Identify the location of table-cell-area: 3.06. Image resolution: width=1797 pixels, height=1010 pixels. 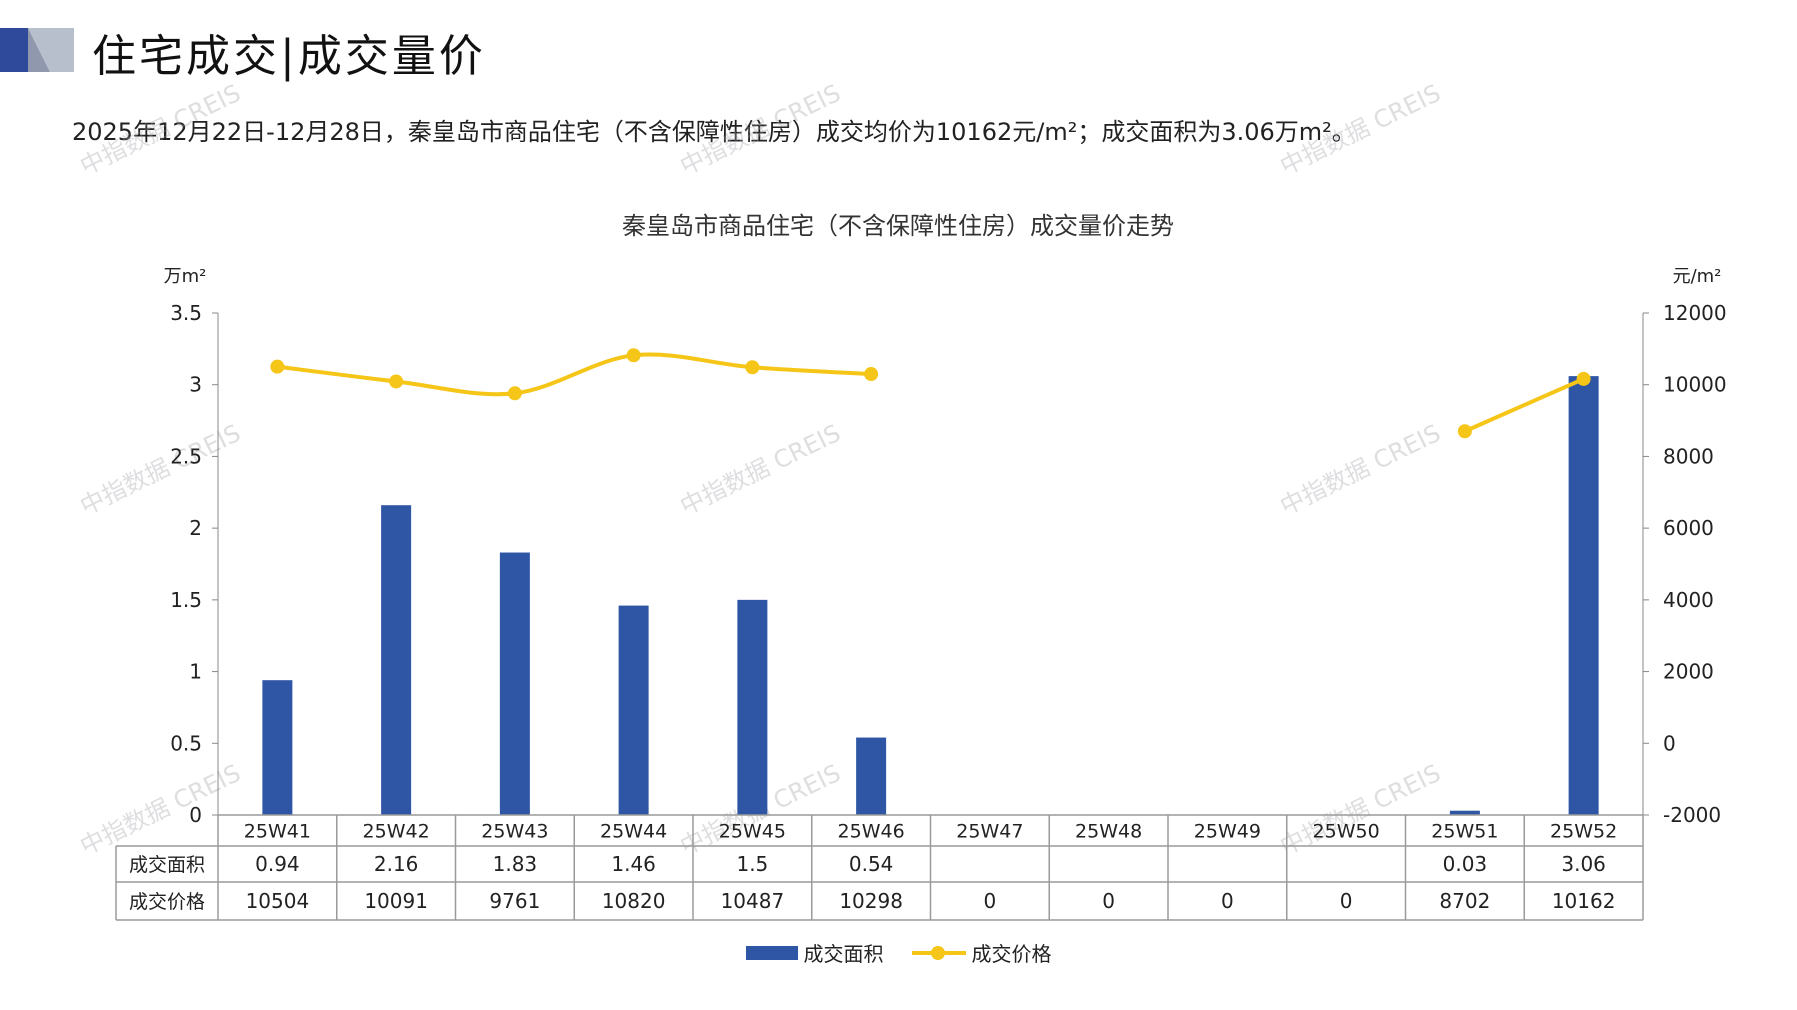
(1583, 864).